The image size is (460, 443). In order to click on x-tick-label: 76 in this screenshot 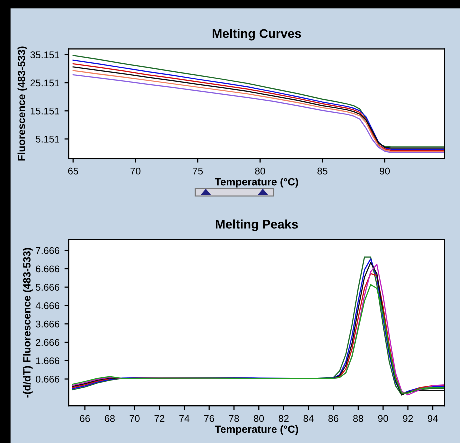, I will do `click(209, 418)`.